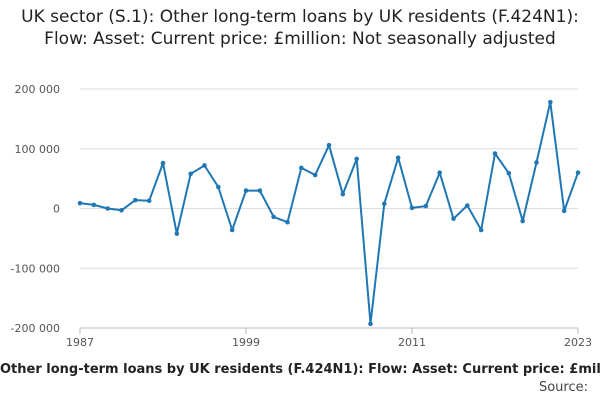 Image resolution: width=600 pixels, height=400 pixels. I want to click on y-tick-label: 100 000, so click(38, 149).